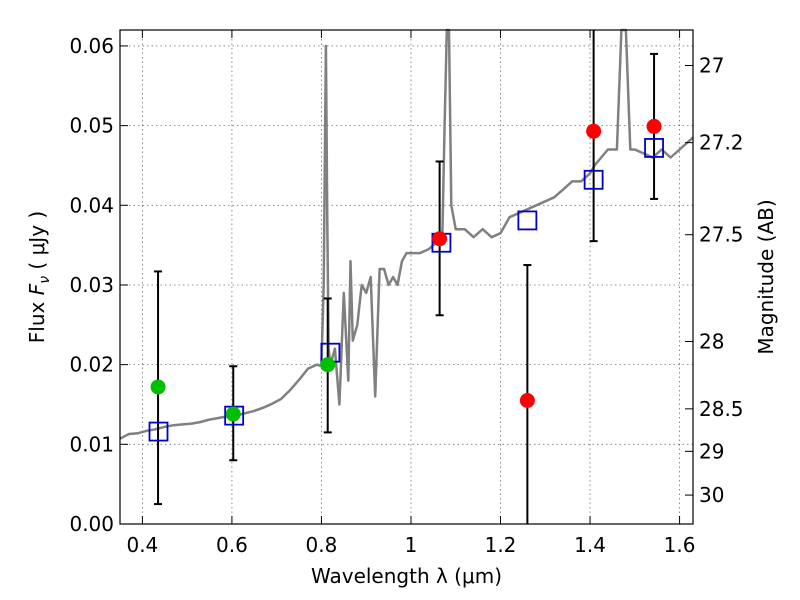 This screenshot has width=800, height=600. Describe the element at coordinates (232, 545) in the screenshot. I see `x-tick-label: 0.6` at that location.